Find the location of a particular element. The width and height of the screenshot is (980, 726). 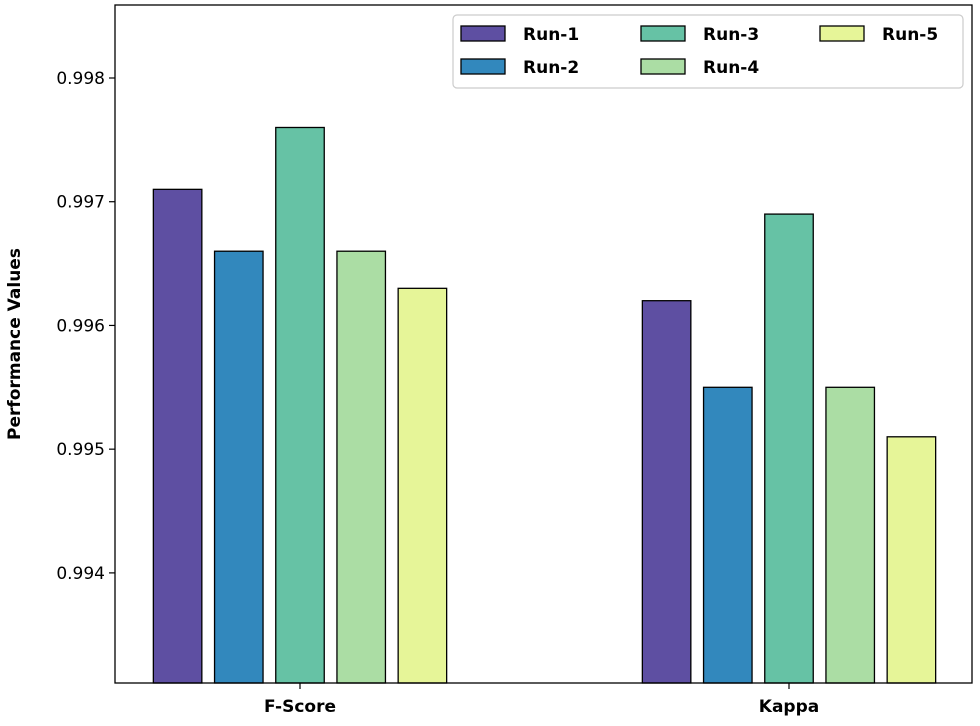

y-tick-label: 0.998 is located at coordinates (80, 79).